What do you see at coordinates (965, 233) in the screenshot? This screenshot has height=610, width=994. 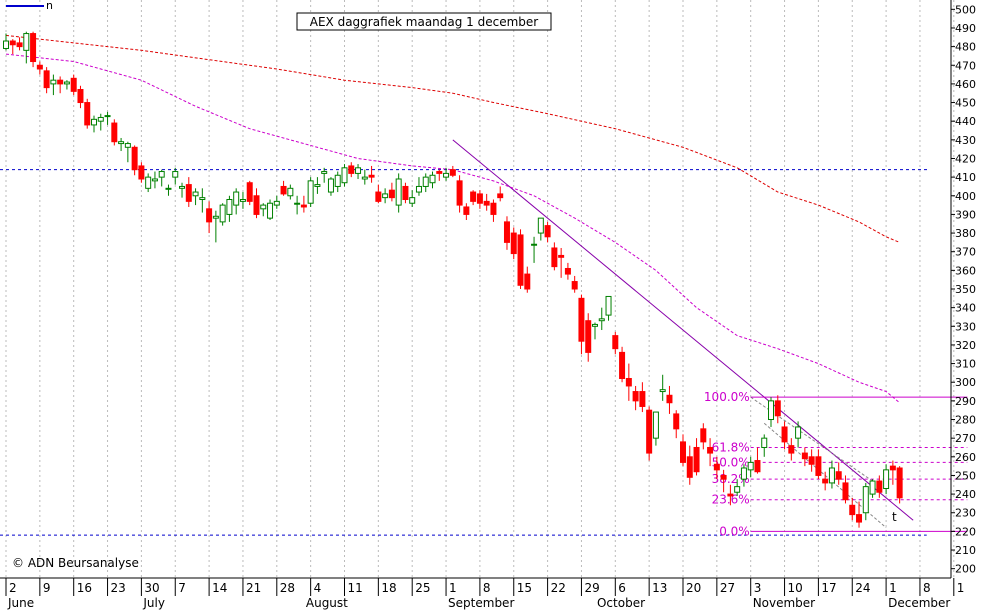 I see `y-tick-label-380: 380` at bounding box center [965, 233].